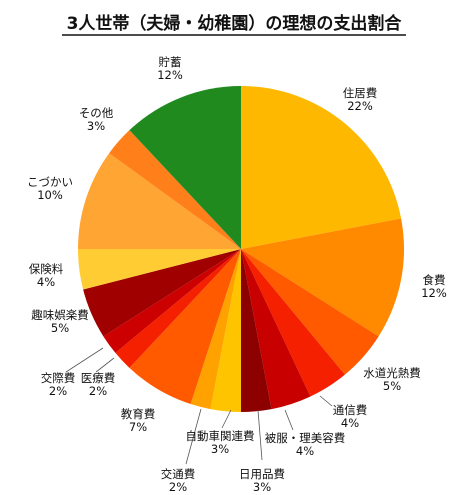 The width and height of the screenshot is (468, 495). What do you see at coordinates (178, 487) in the screenshot?
I see `slice-value-8: 2%` at bounding box center [178, 487].